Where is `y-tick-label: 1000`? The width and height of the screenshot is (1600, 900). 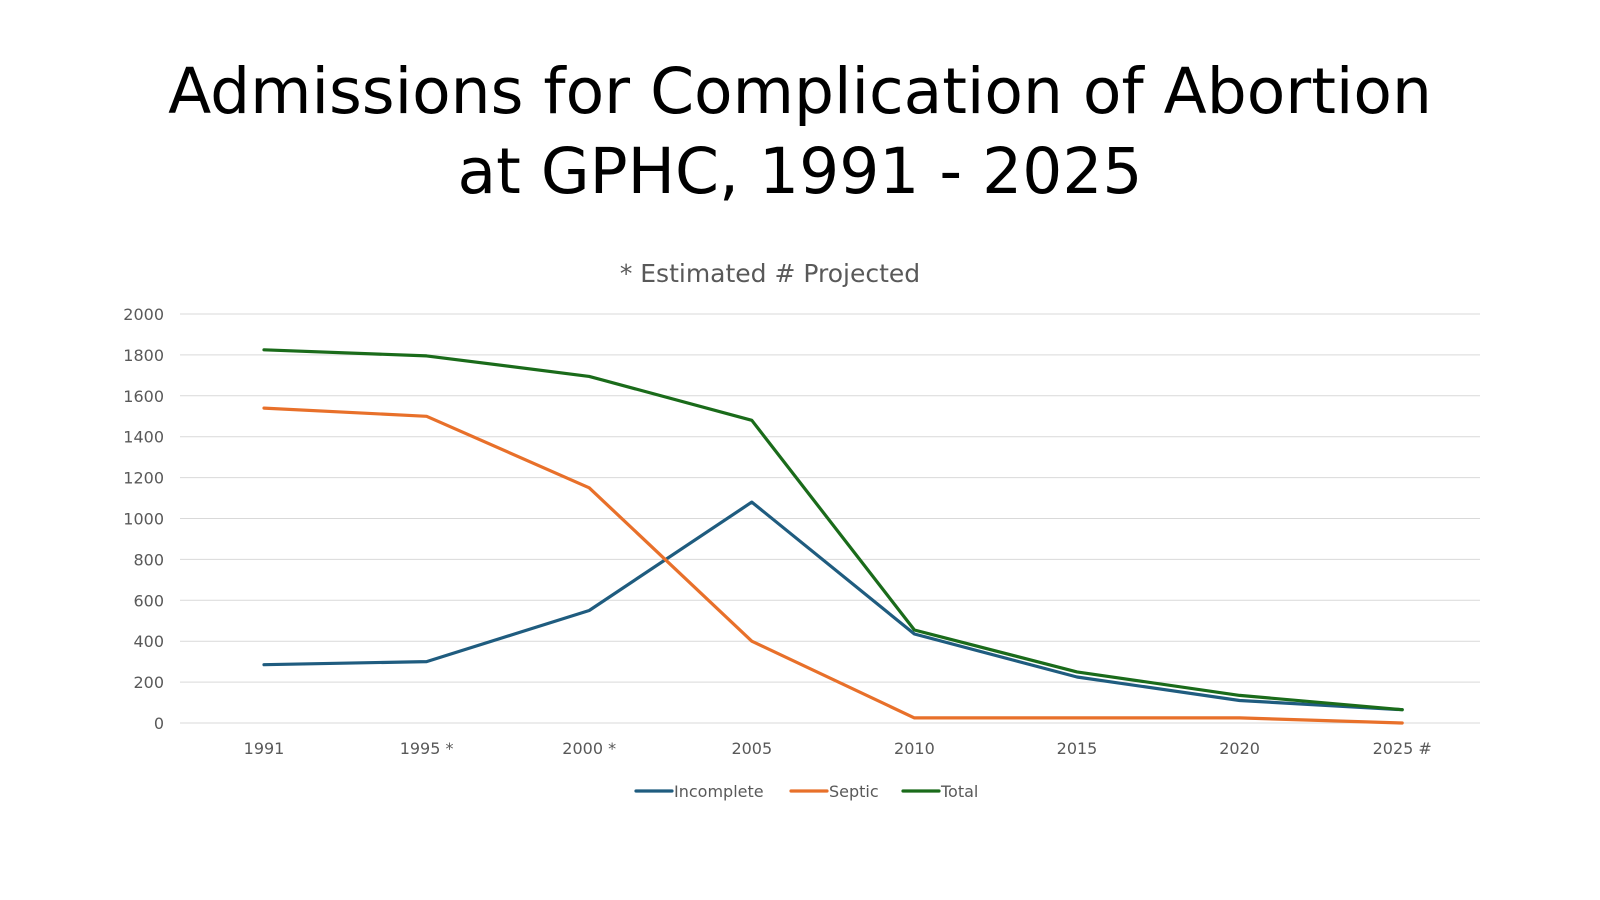 y-tick-label: 1000 is located at coordinates (143, 519).